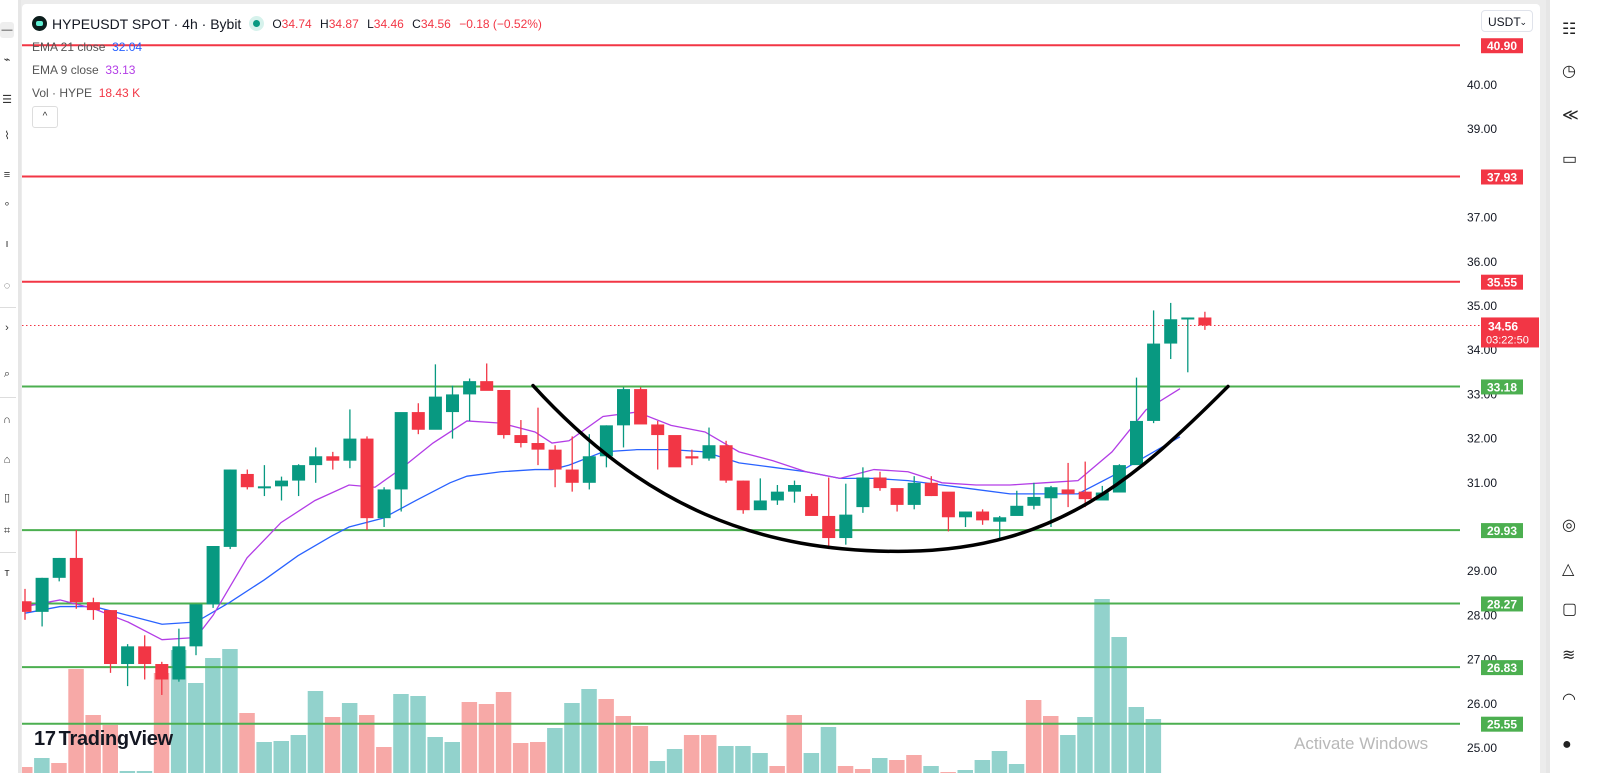 The image size is (1623, 773). What do you see at coordinates (1507, 21) in the screenshot?
I see `currency-select: USDT ⌄` at bounding box center [1507, 21].